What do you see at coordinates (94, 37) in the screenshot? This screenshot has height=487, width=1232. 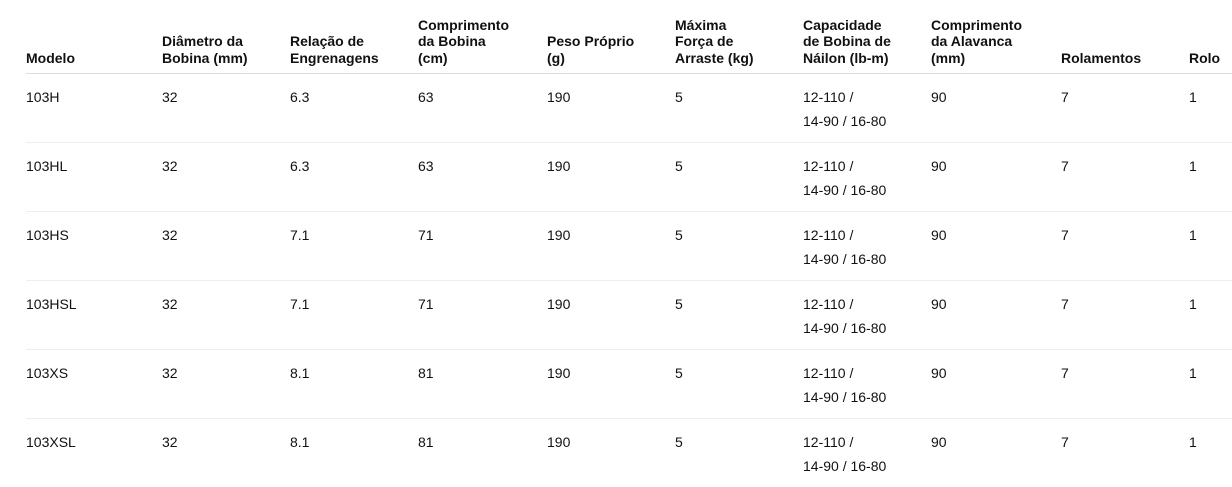 I see `column-header: Modelo` at bounding box center [94, 37].